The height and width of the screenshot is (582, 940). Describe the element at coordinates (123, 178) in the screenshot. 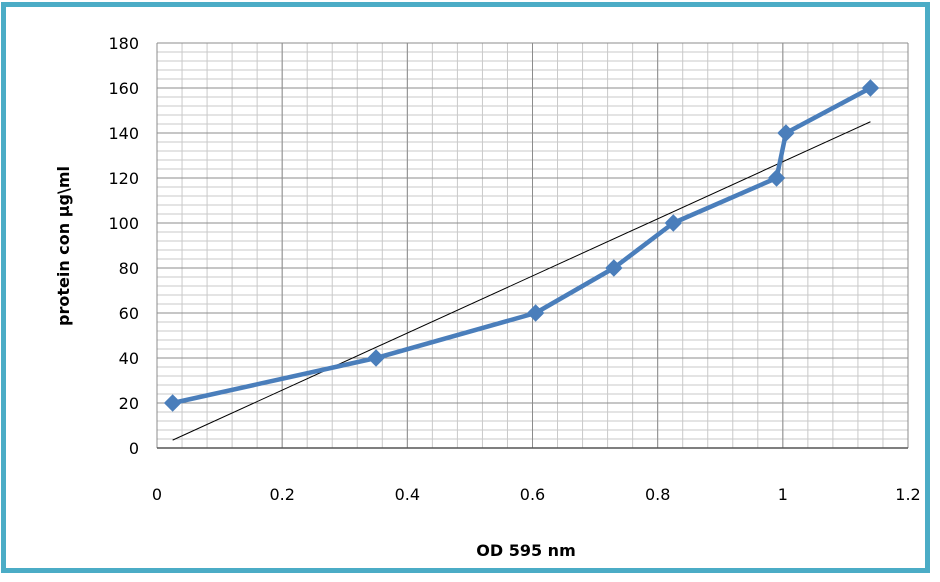

I see `y-tick-label: 120` at that location.